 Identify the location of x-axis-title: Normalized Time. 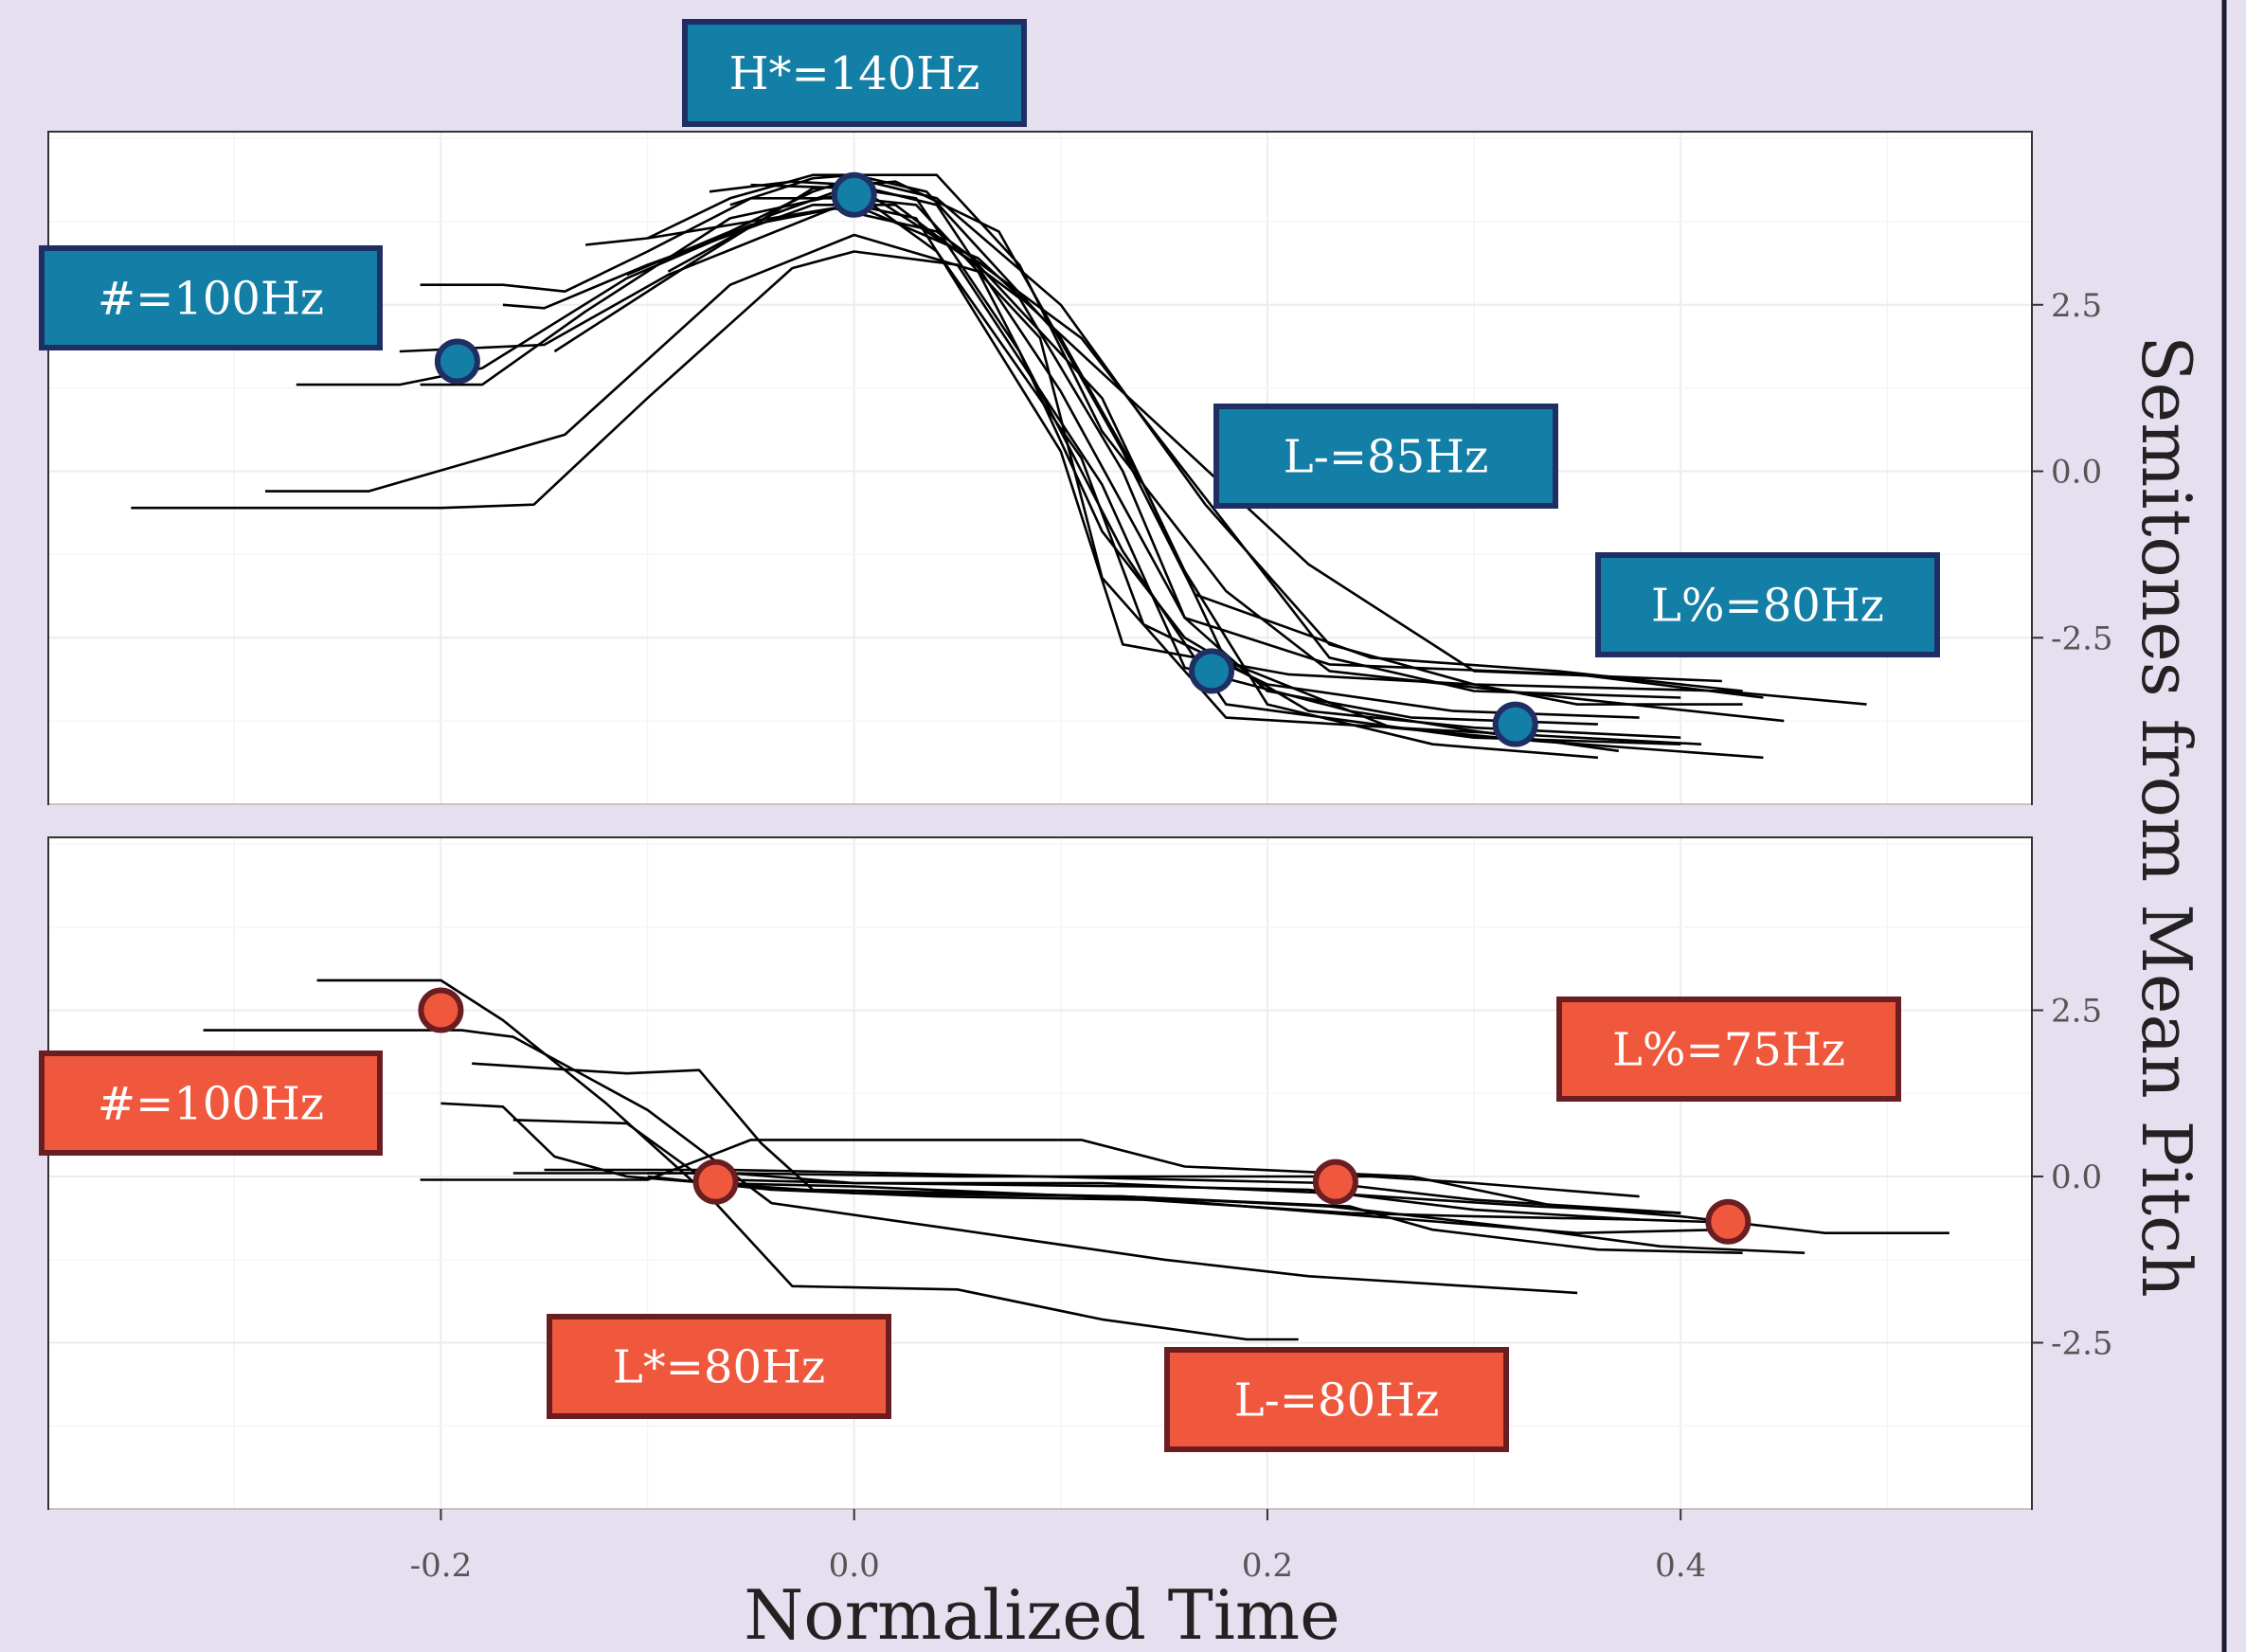
(1041, 1613).